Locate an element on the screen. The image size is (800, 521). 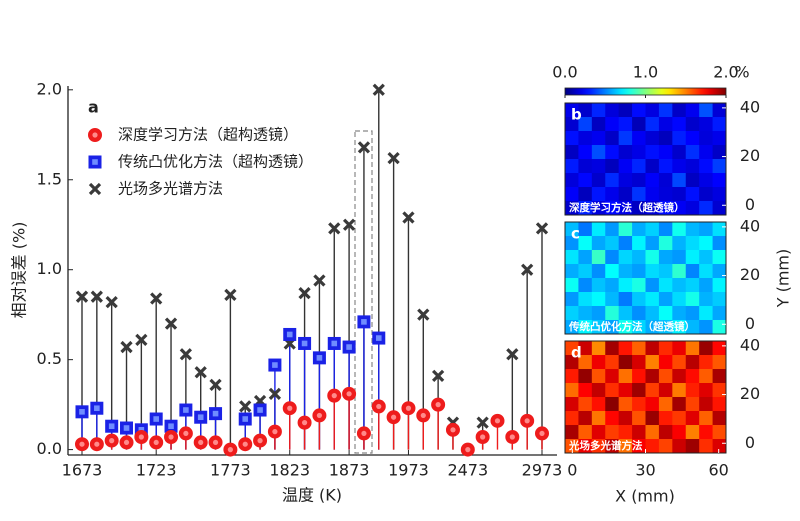
panel-caption: 深度学习方法（超透镜） is located at coordinates (627, 207).